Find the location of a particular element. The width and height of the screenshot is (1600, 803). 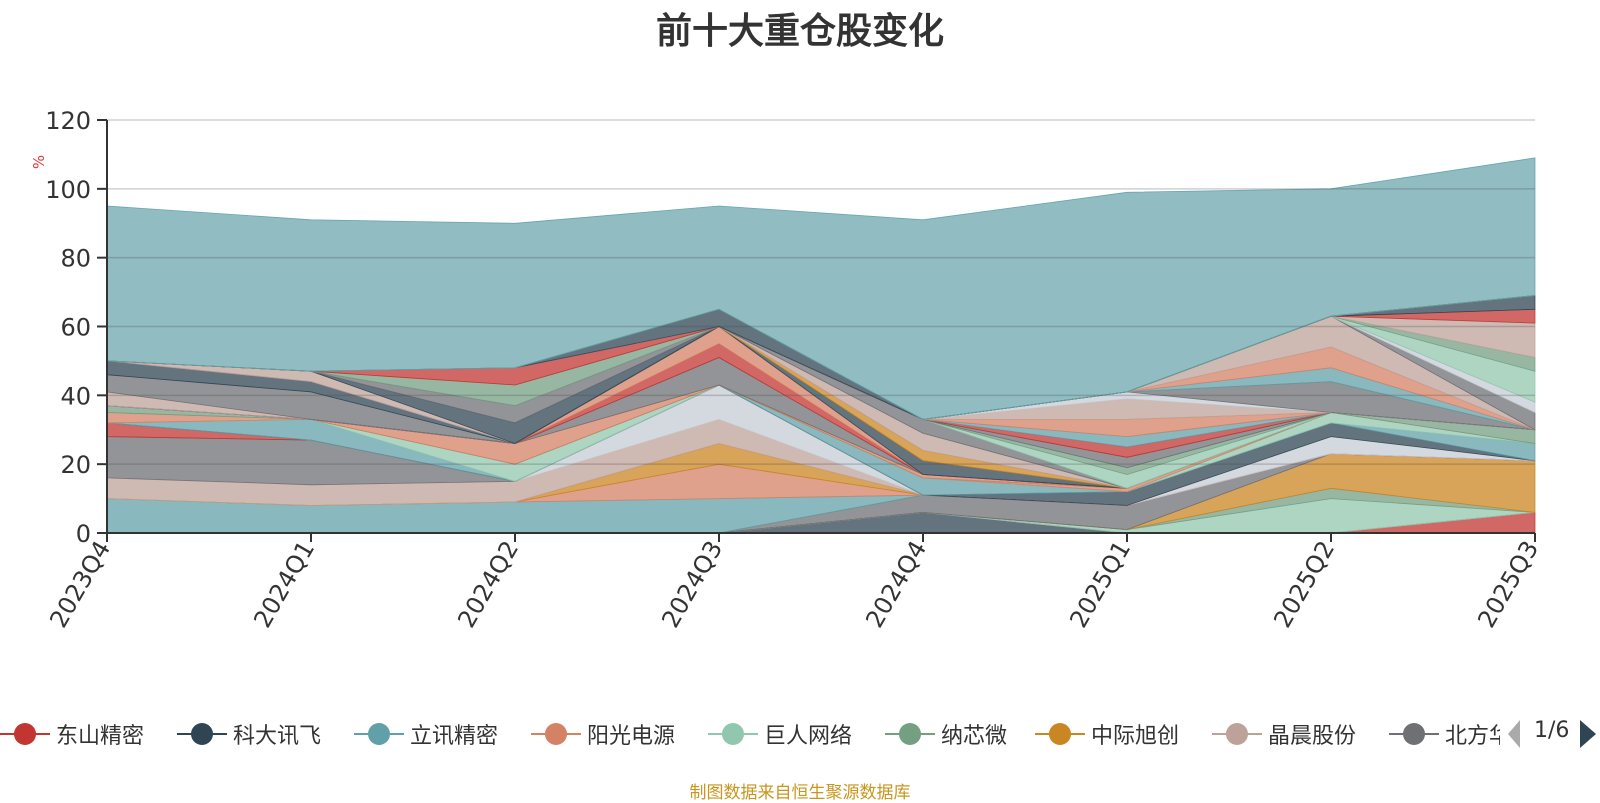

legend-item: 晶晨股份 is located at coordinates (1284, 734).